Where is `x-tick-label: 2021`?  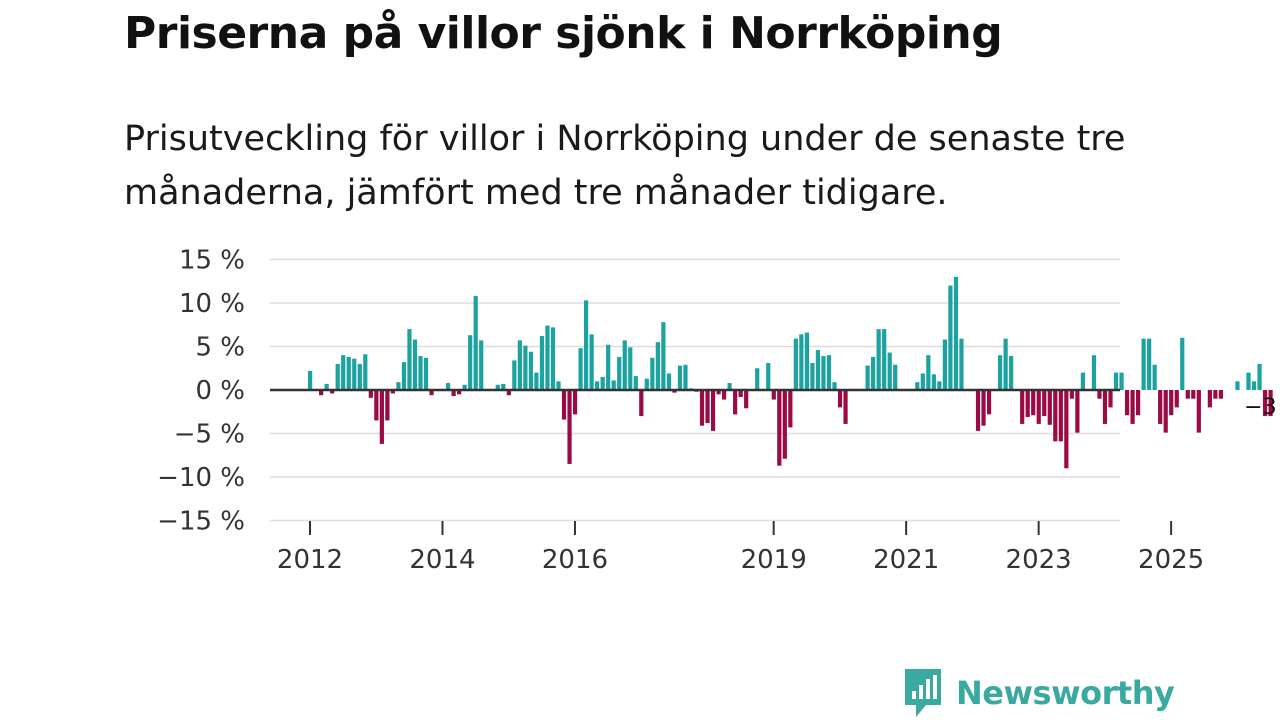 x-tick-label: 2021 is located at coordinates (906, 560).